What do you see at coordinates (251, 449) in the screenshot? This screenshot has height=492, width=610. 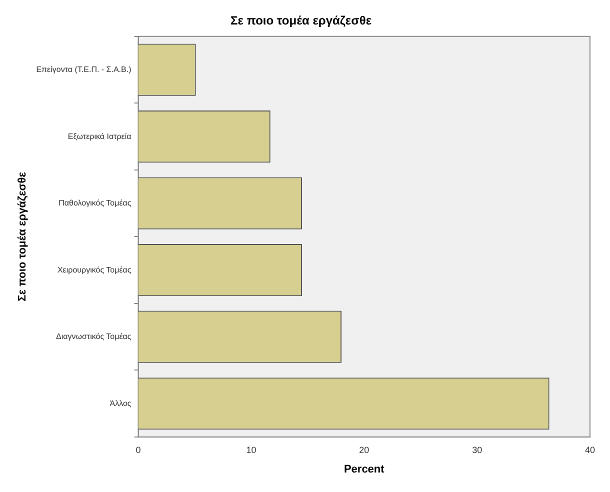 I see `x-tick-label: 10` at bounding box center [251, 449].